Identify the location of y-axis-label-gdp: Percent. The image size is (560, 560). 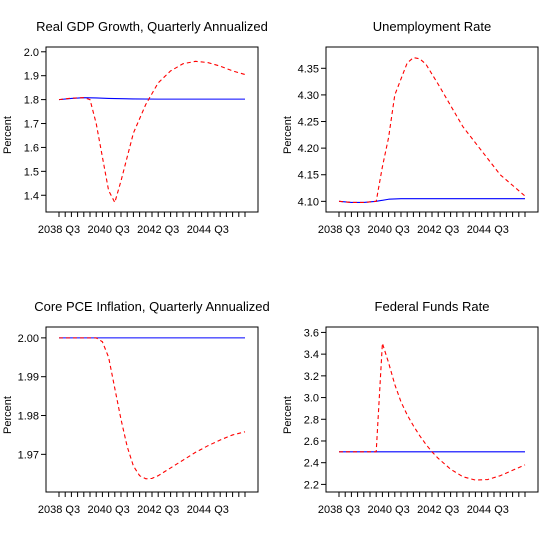
(8, 135).